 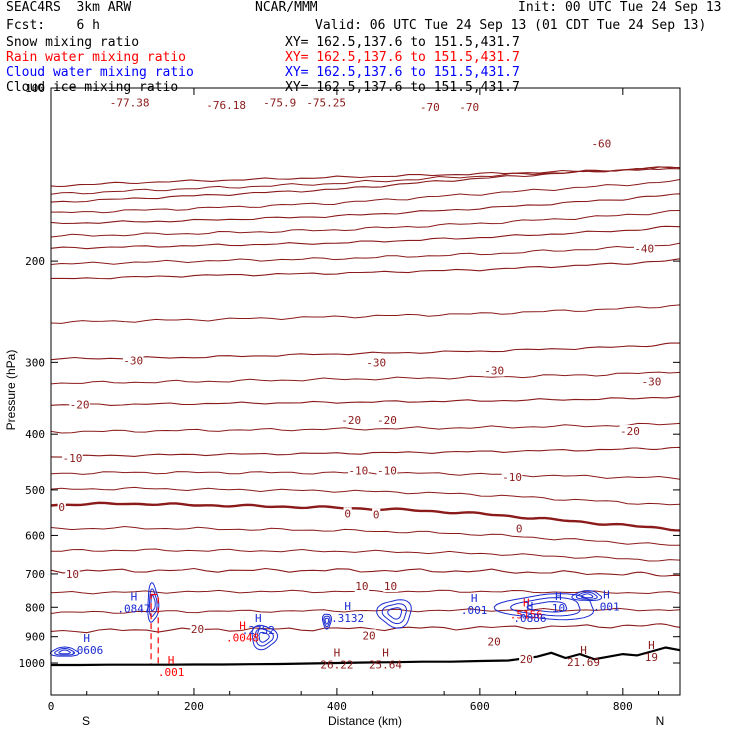 I want to click on field-name: Cloud water mixing ratio, so click(x=100, y=72).